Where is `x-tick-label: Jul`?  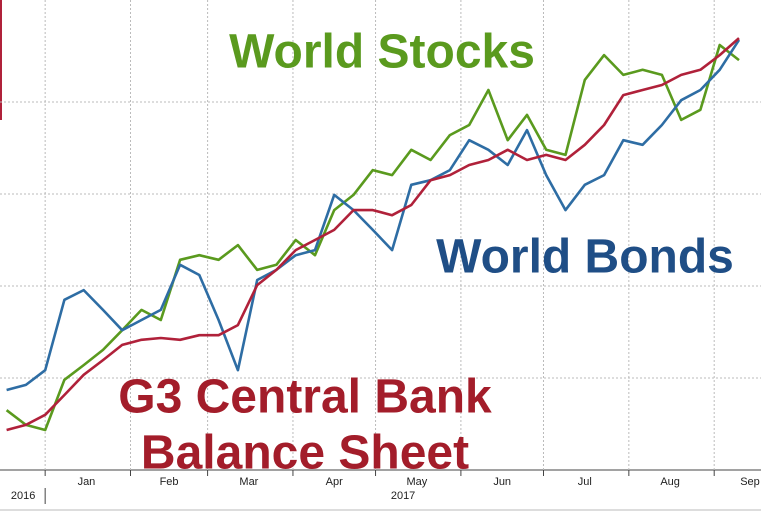
x-tick-label: Jul is located at coordinates (585, 482).